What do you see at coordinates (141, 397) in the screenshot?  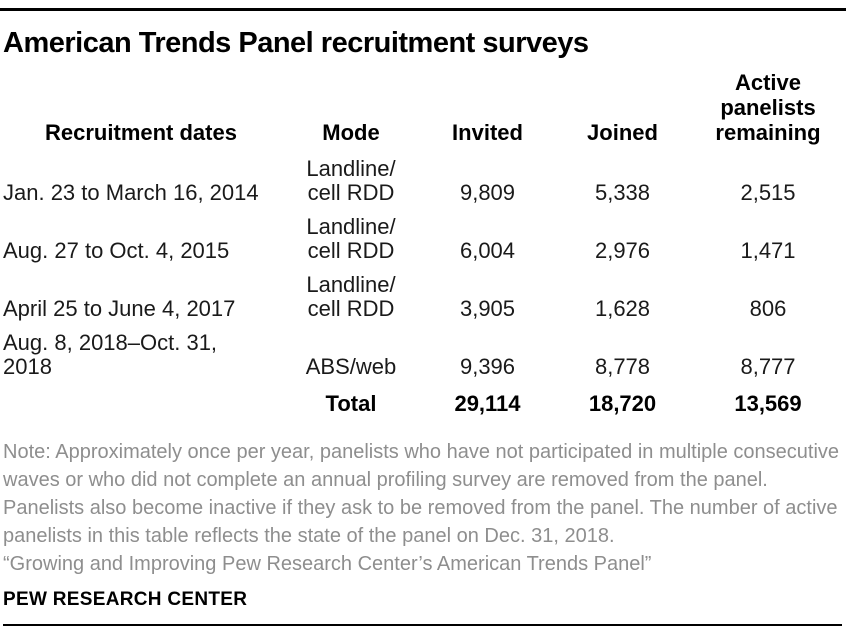 I see `total-label-spacer` at bounding box center [141, 397].